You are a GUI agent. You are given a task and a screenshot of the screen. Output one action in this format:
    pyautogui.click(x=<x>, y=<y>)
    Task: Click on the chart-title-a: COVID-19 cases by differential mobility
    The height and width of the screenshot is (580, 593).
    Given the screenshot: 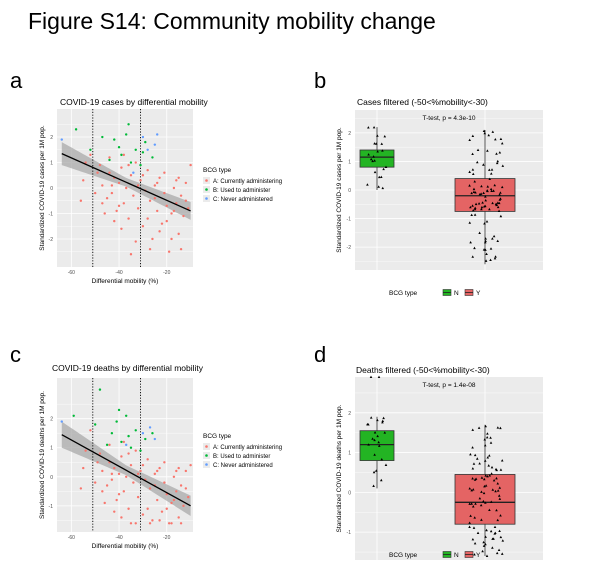 What is the action you would take?
    pyautogui.click(x=134, y=102)
    